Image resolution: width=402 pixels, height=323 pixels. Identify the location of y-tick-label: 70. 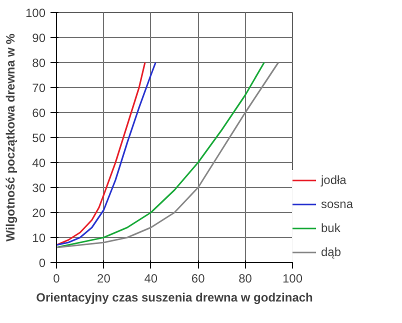
(39, 88).